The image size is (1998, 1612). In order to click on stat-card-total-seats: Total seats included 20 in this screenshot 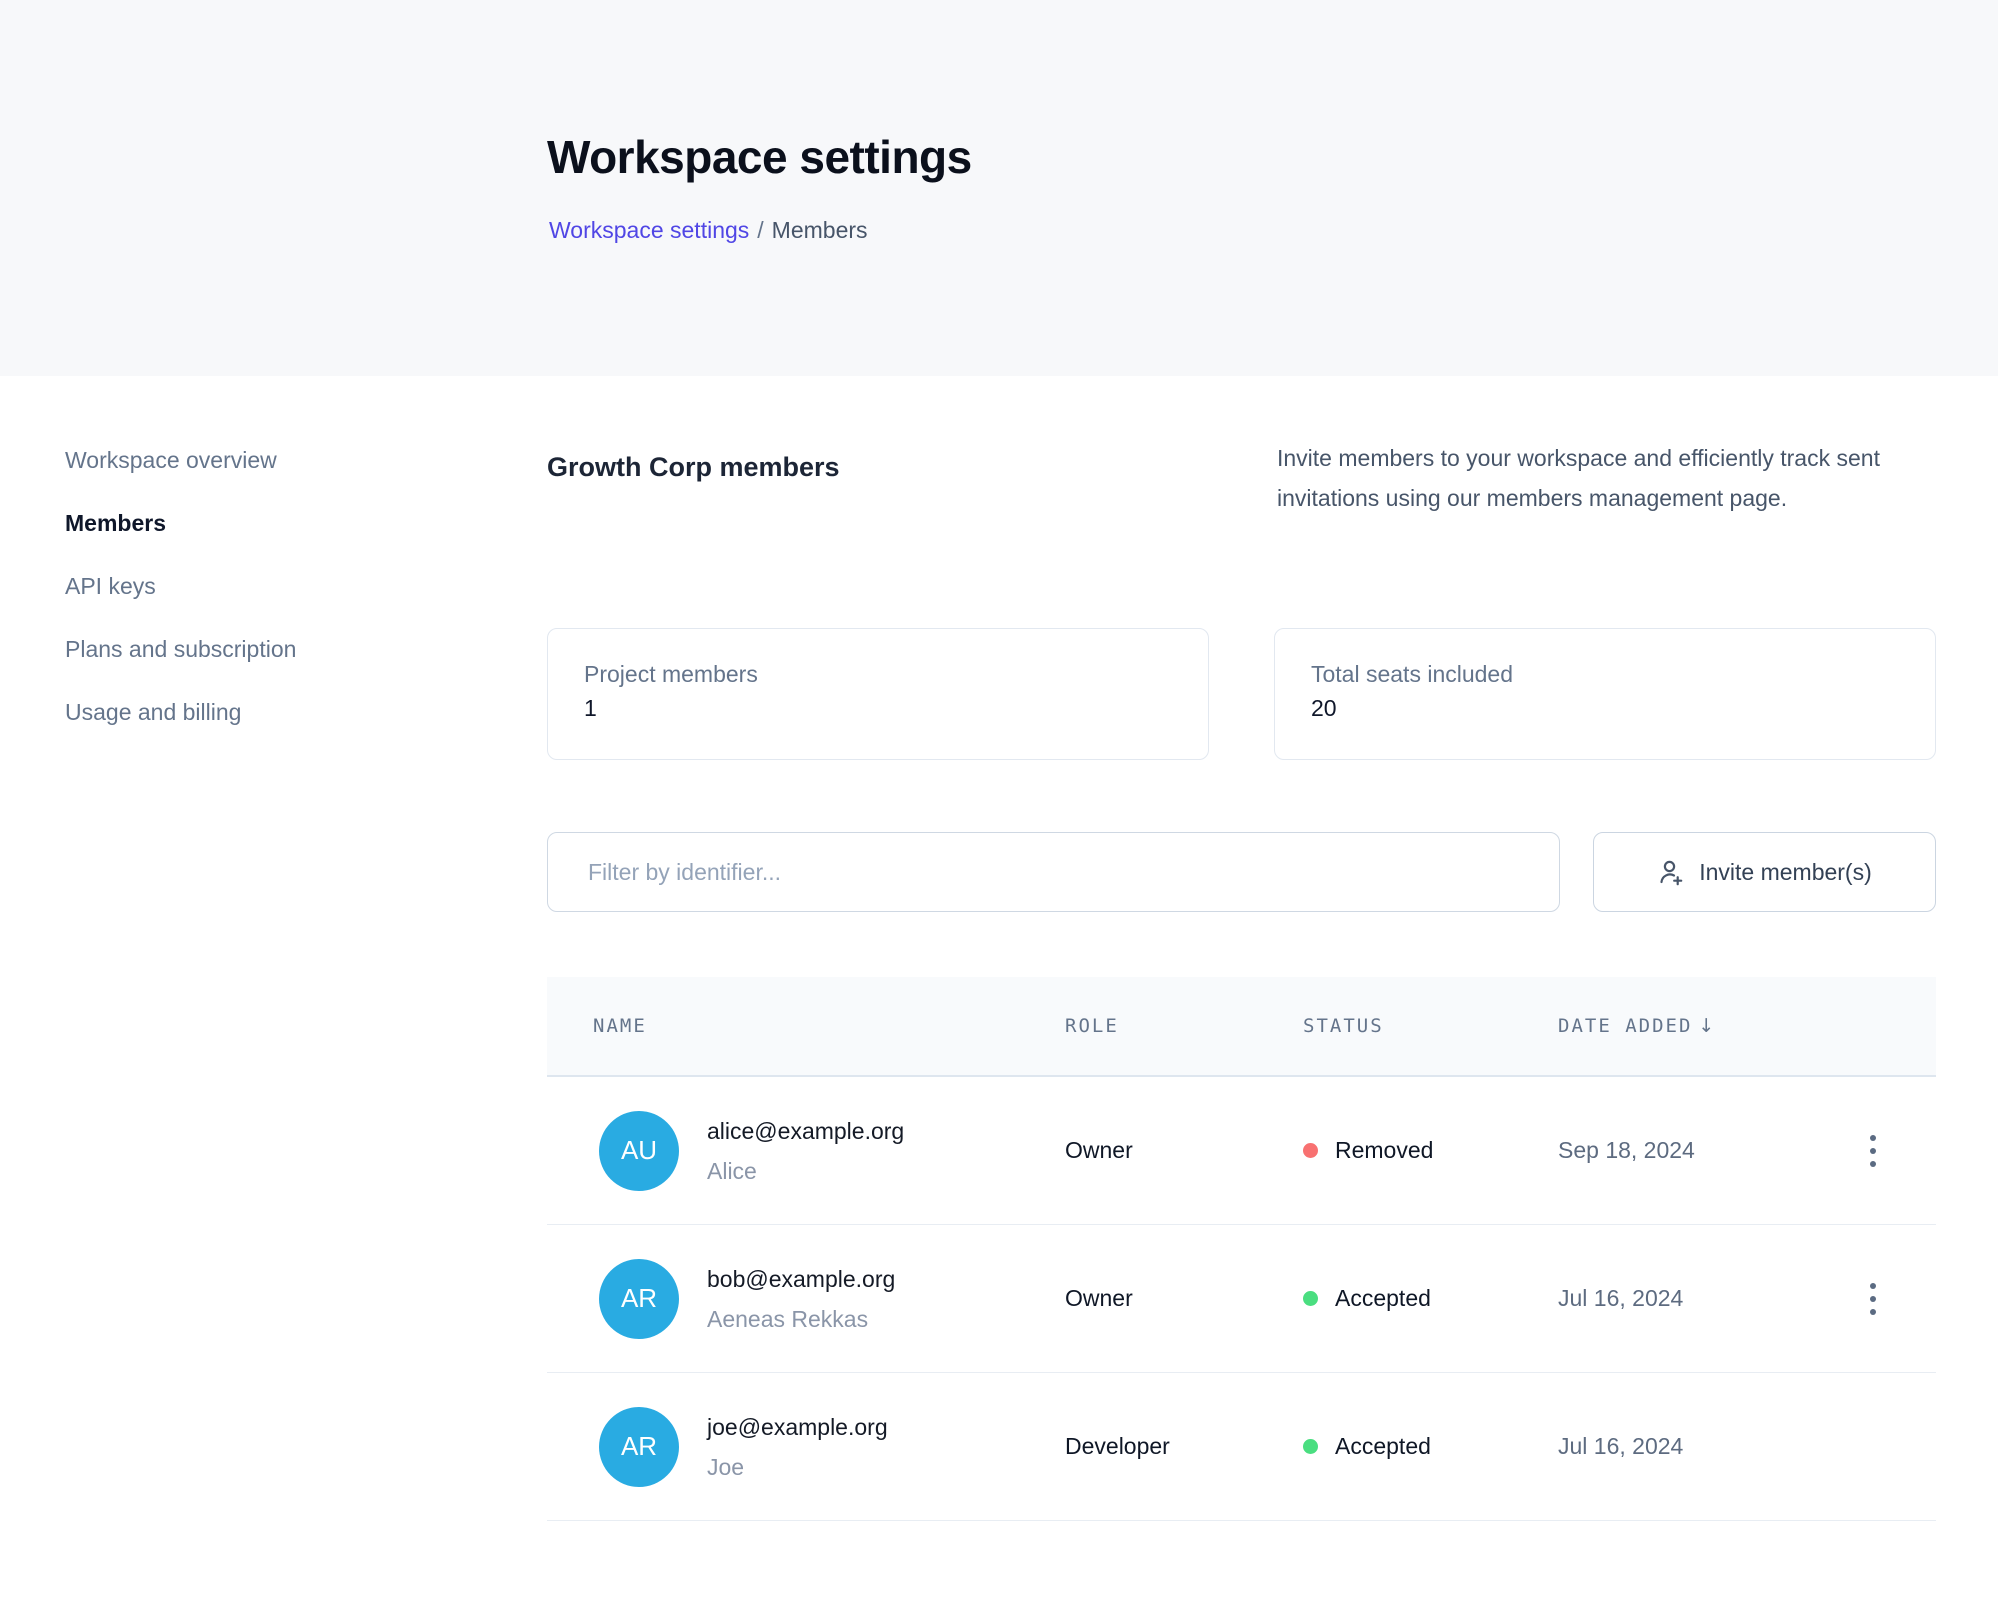, I will do `click(1605, 694)`.